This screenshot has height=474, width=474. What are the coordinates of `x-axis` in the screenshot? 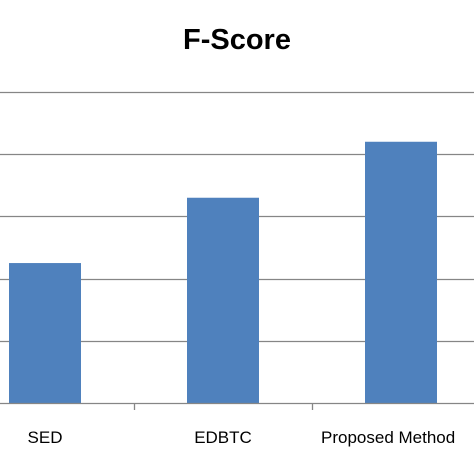 It's located at (237, 406).